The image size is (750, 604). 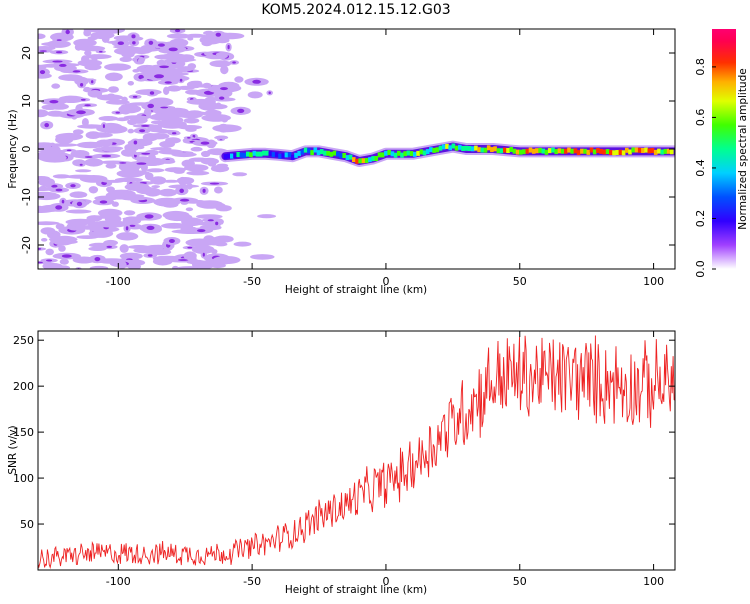 I want to click on x-tick-label: 0, so click(x=385, y=581).